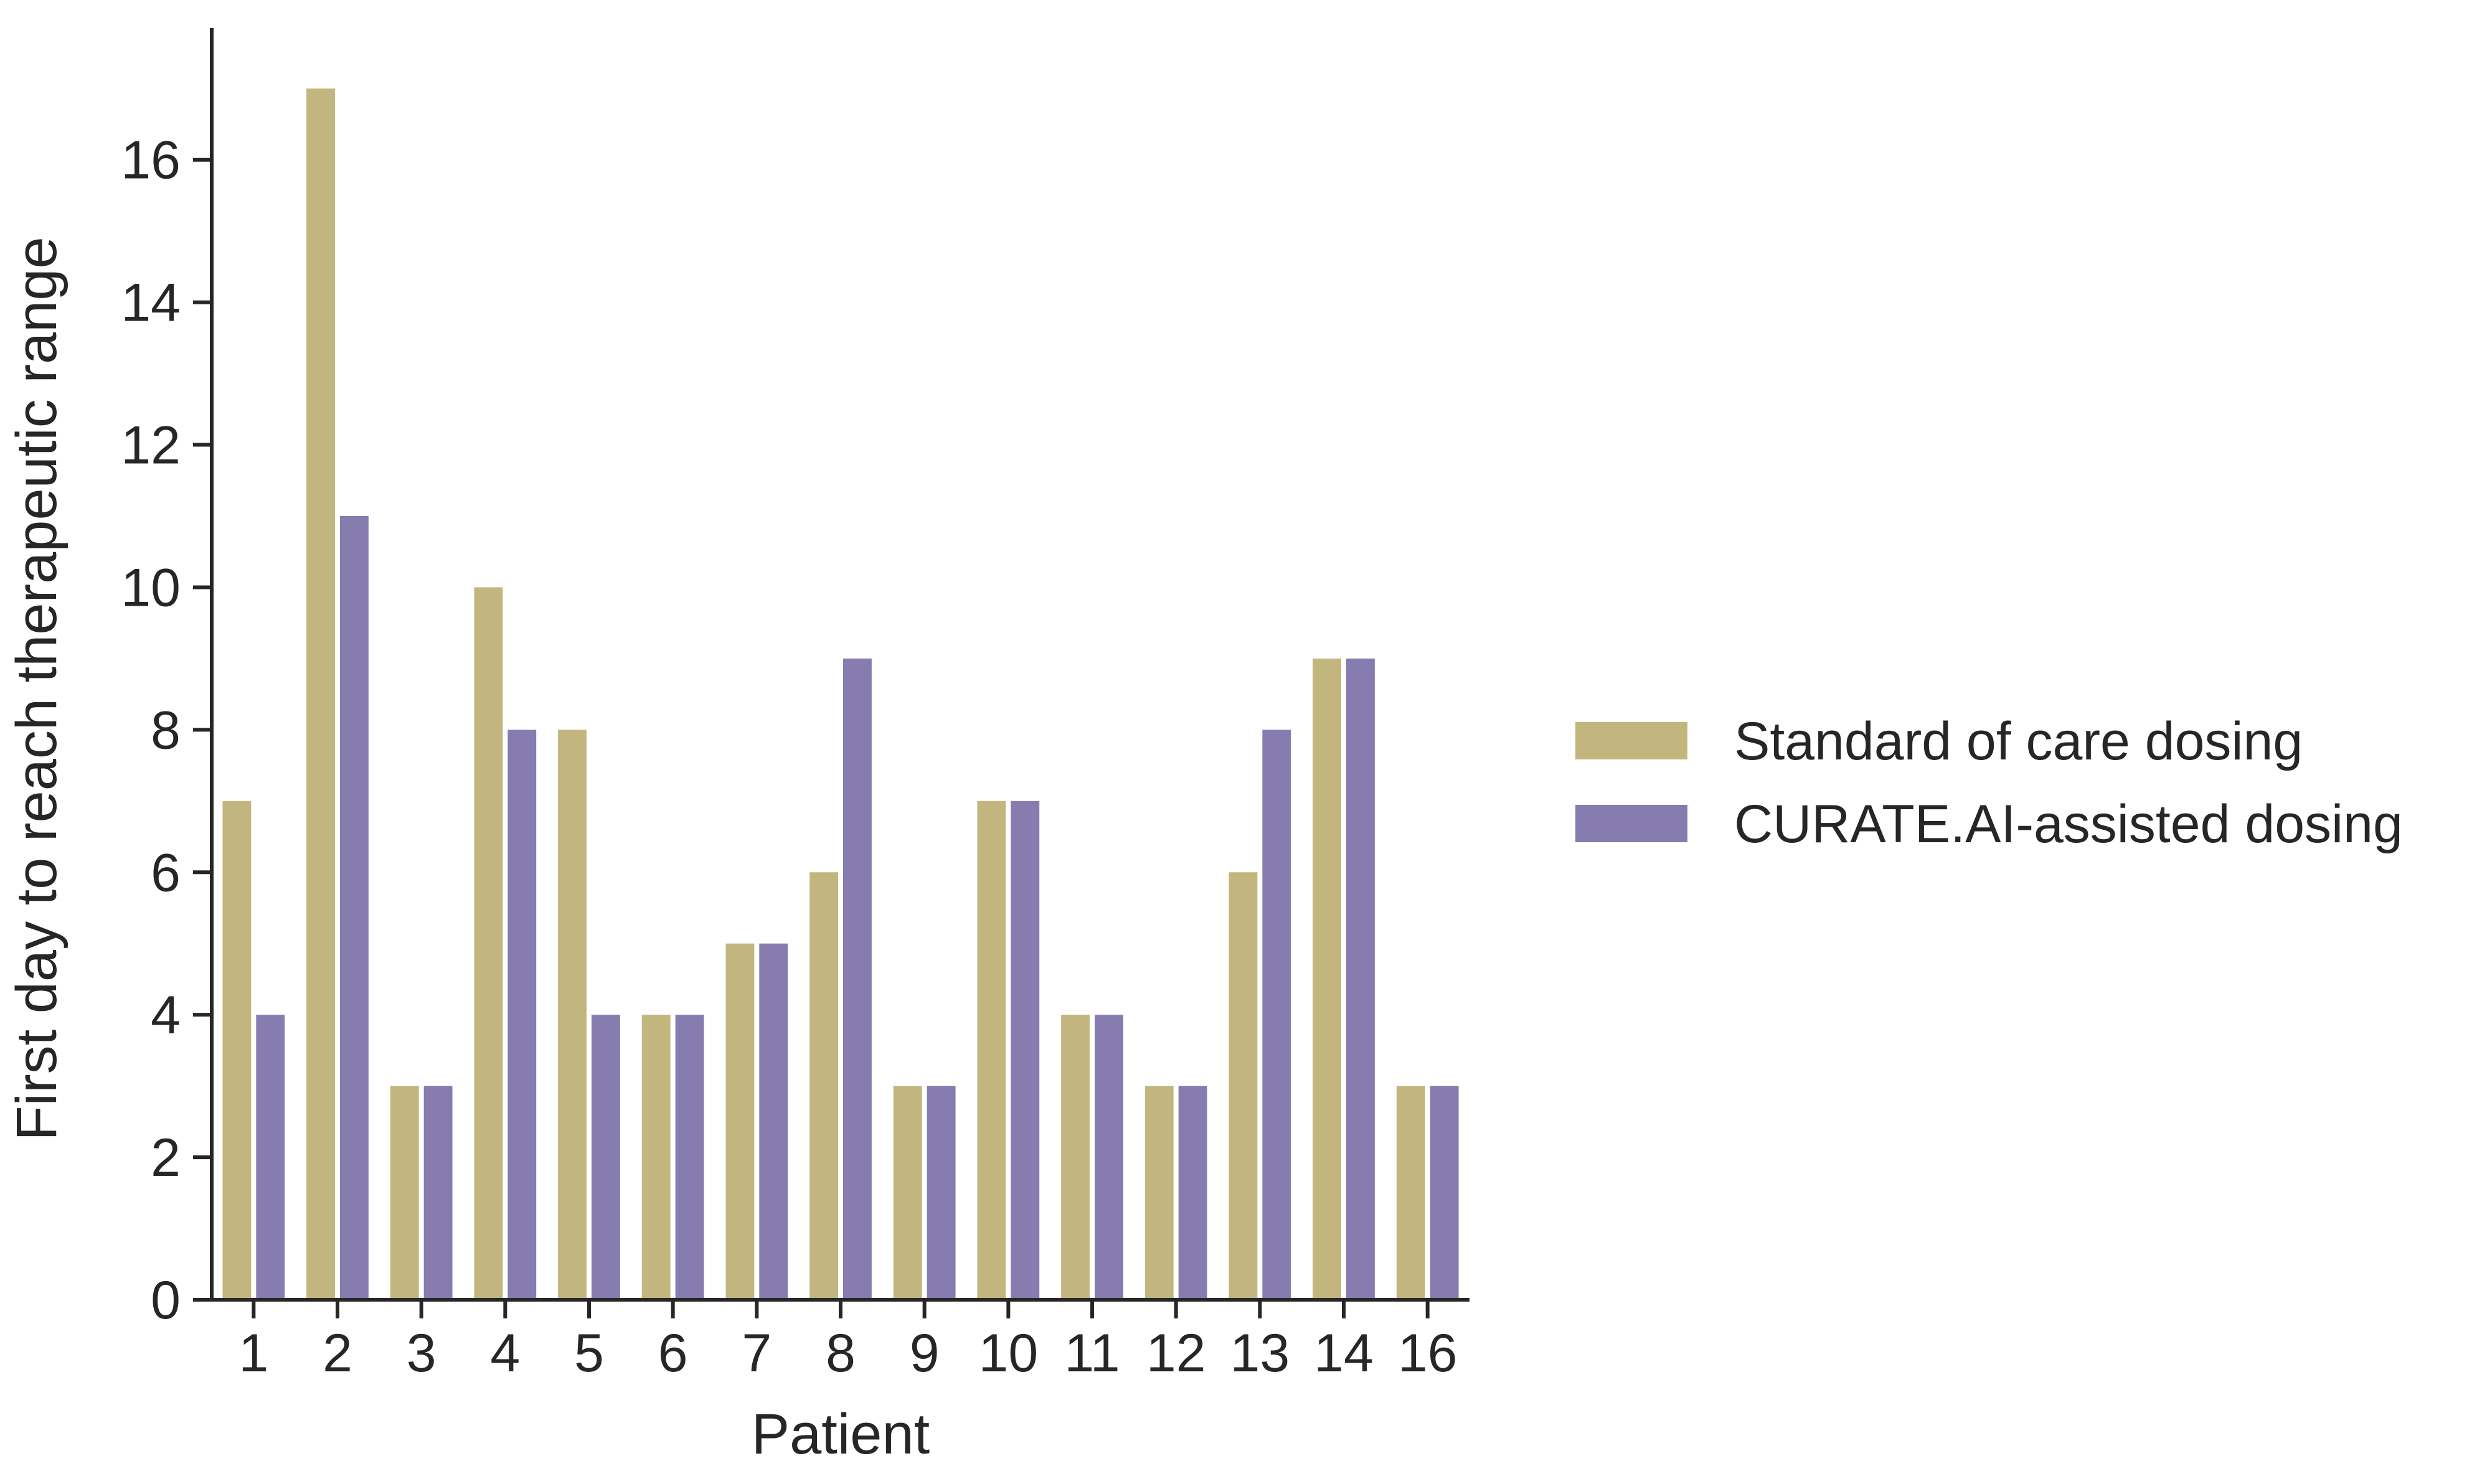  I want to click on x-tick-label: 9, so click(925, 1353).